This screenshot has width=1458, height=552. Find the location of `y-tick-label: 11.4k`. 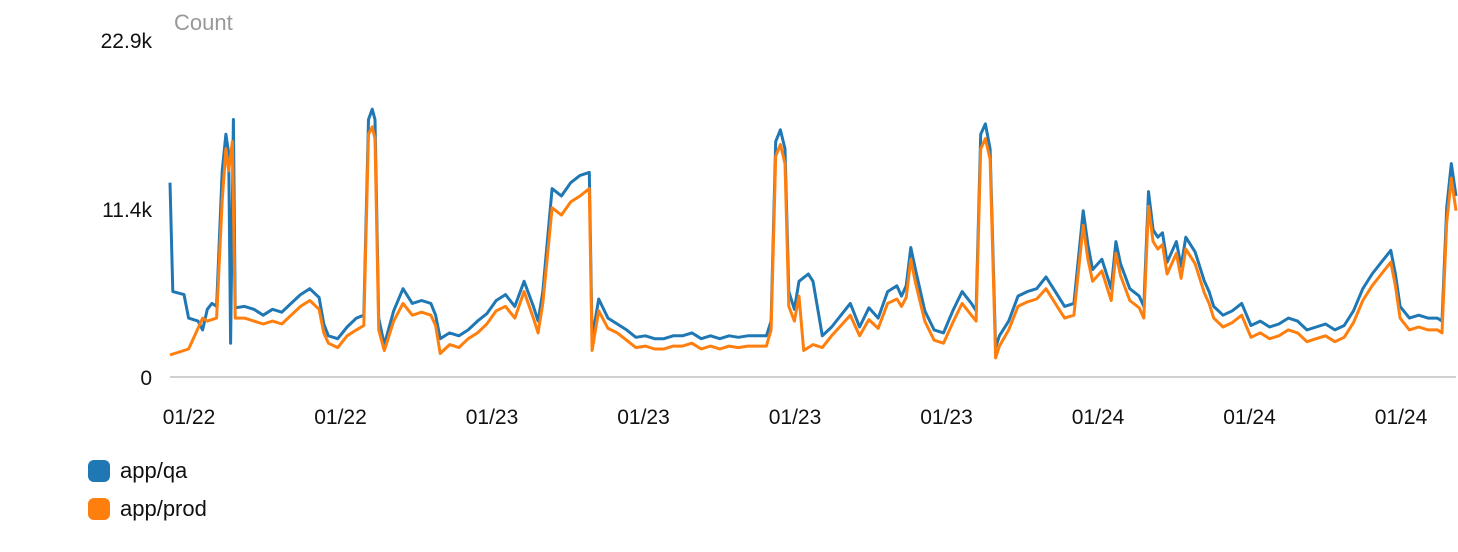

y-tick-label: 11.4k is located at coordinates (127, 210).